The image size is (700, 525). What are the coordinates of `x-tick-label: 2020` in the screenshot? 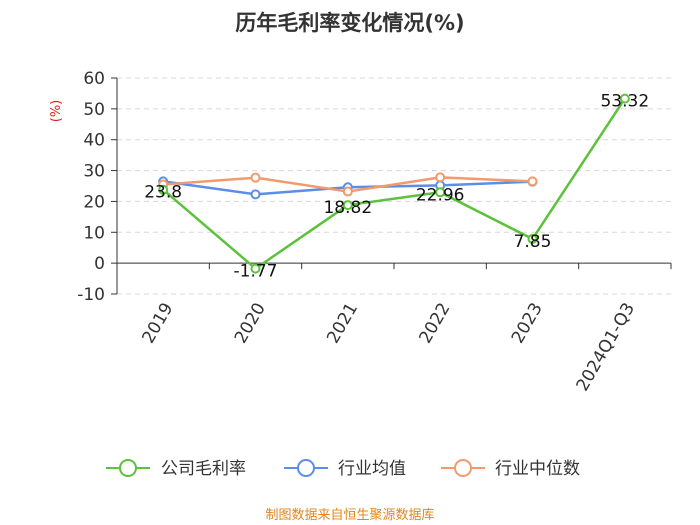 It's located at (250, 323).